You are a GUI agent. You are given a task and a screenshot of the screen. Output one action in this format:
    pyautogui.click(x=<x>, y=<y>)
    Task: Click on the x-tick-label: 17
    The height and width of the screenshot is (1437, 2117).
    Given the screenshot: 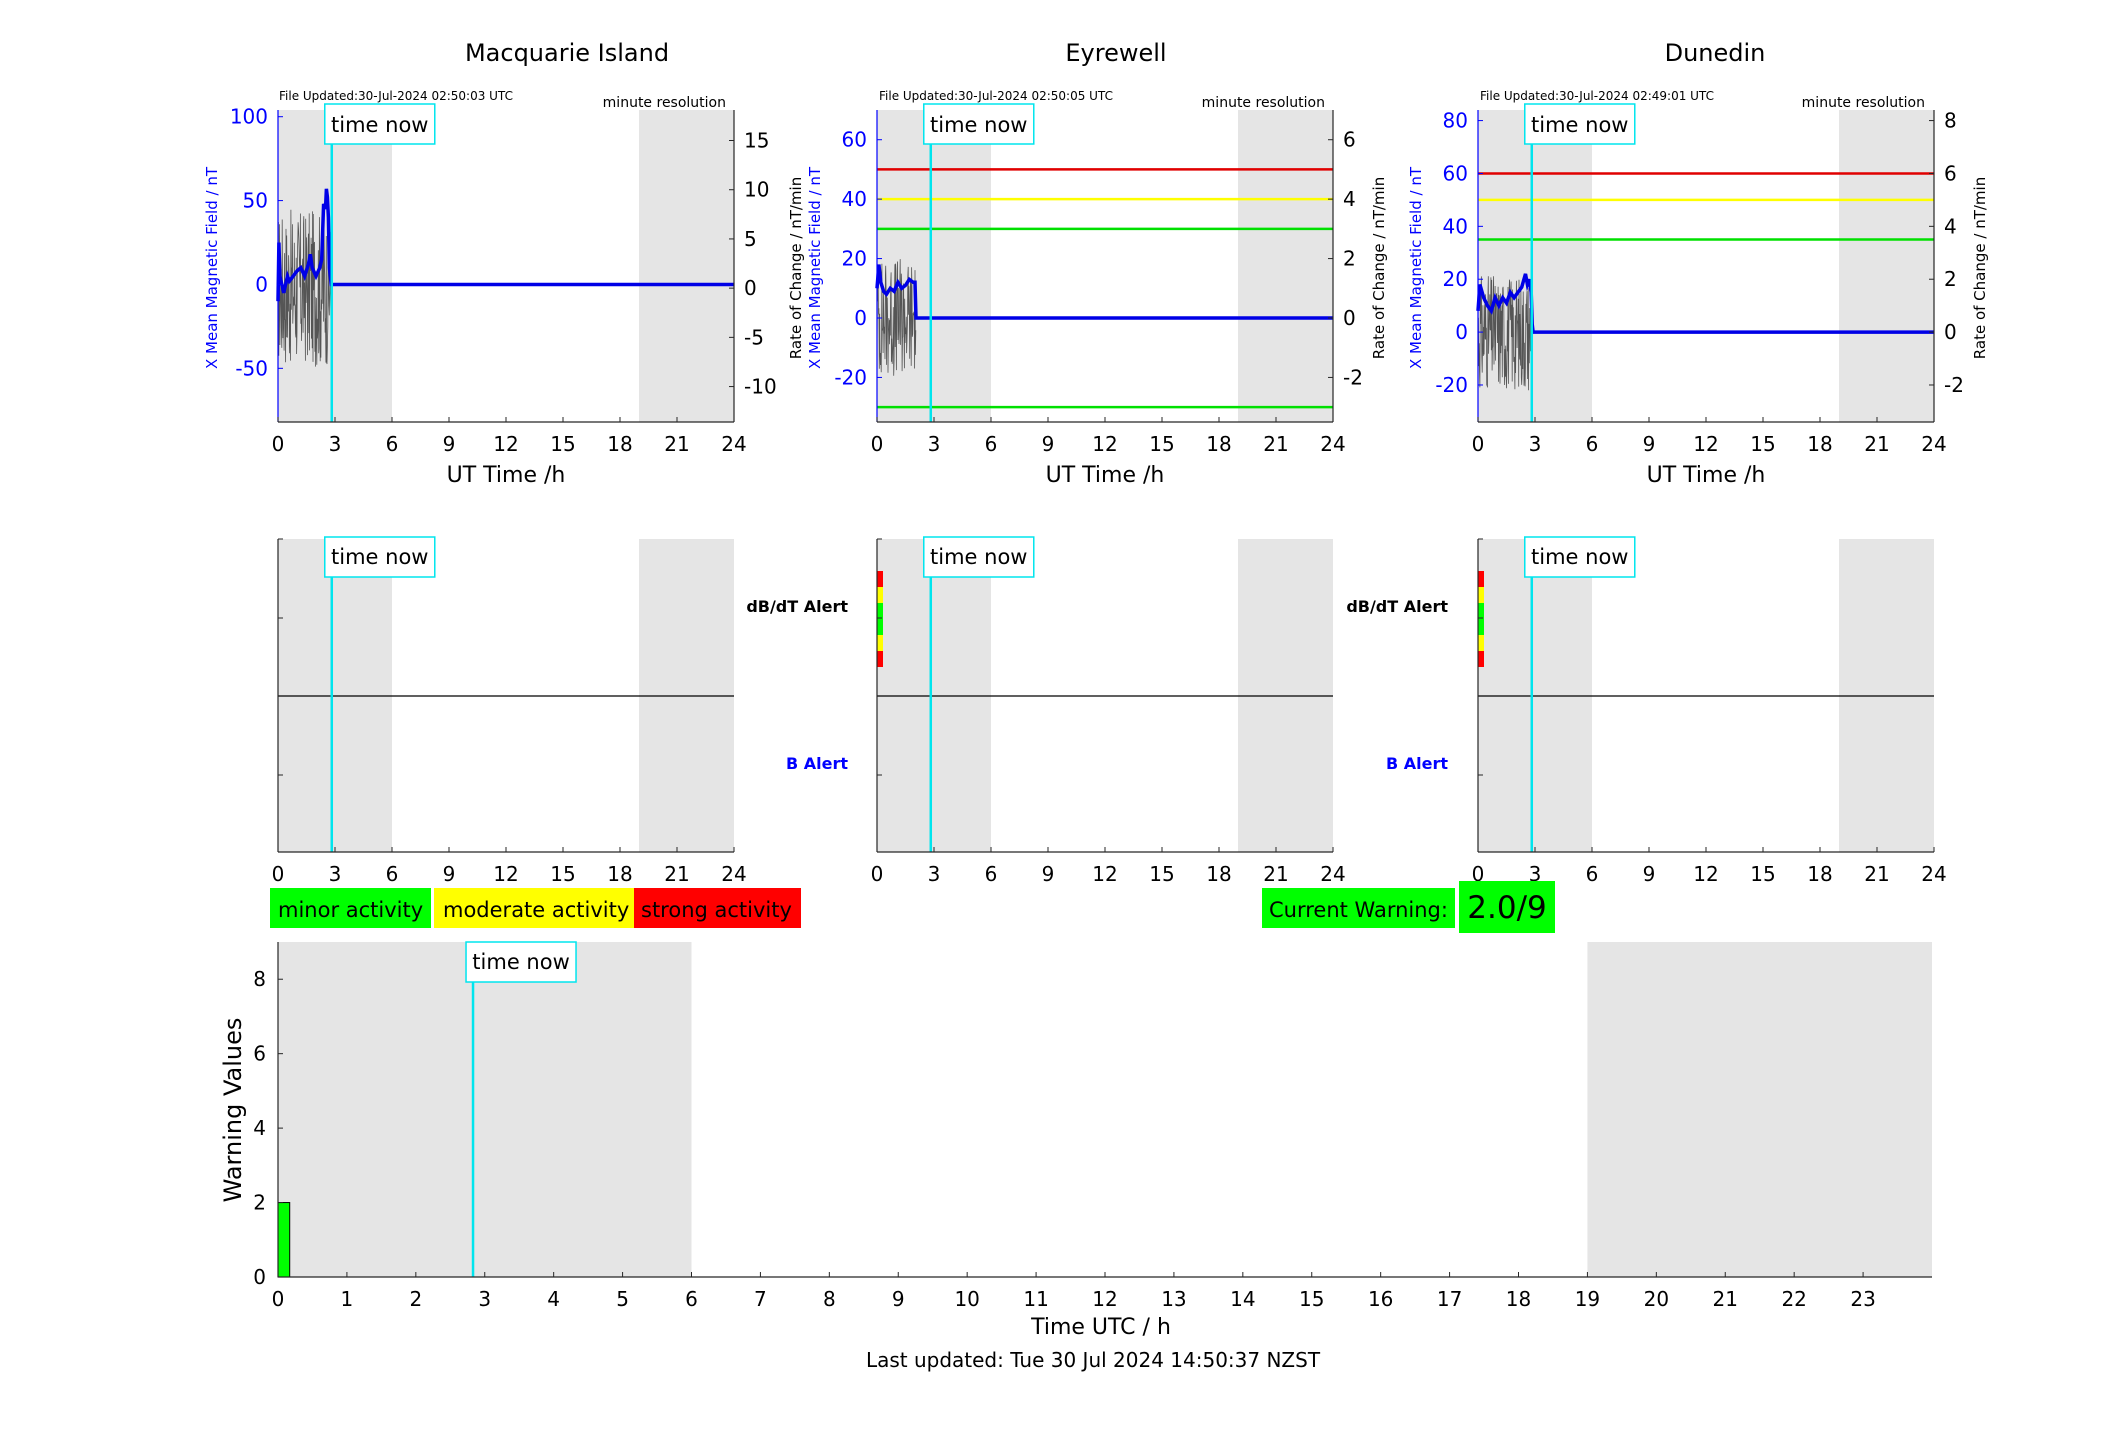 What is the action you would take?
    pyautogui.click(x=1449, y=1299)
    